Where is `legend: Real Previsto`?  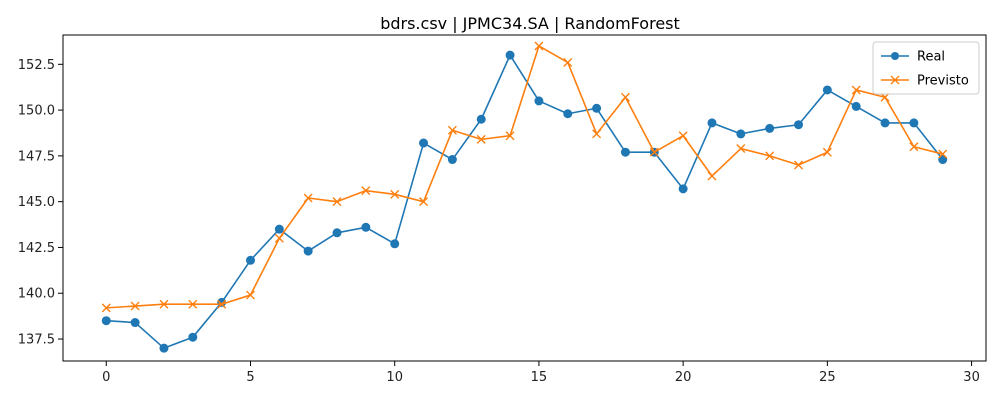 legend: Real Previsto is located at coordinates (926, 68).